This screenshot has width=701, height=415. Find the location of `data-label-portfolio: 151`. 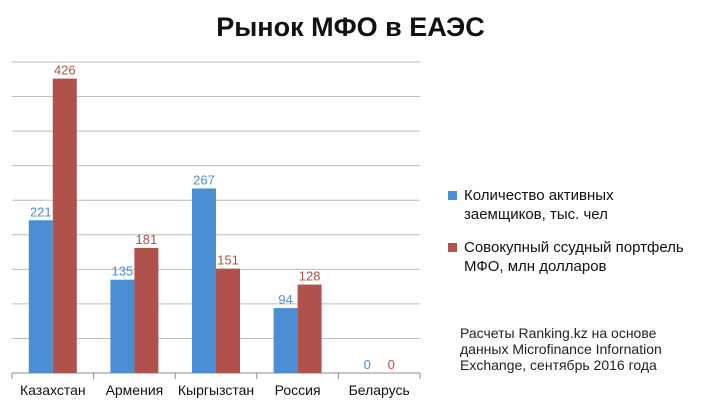

data-label-portfolio: 151 is located at coordinates (228, 260).